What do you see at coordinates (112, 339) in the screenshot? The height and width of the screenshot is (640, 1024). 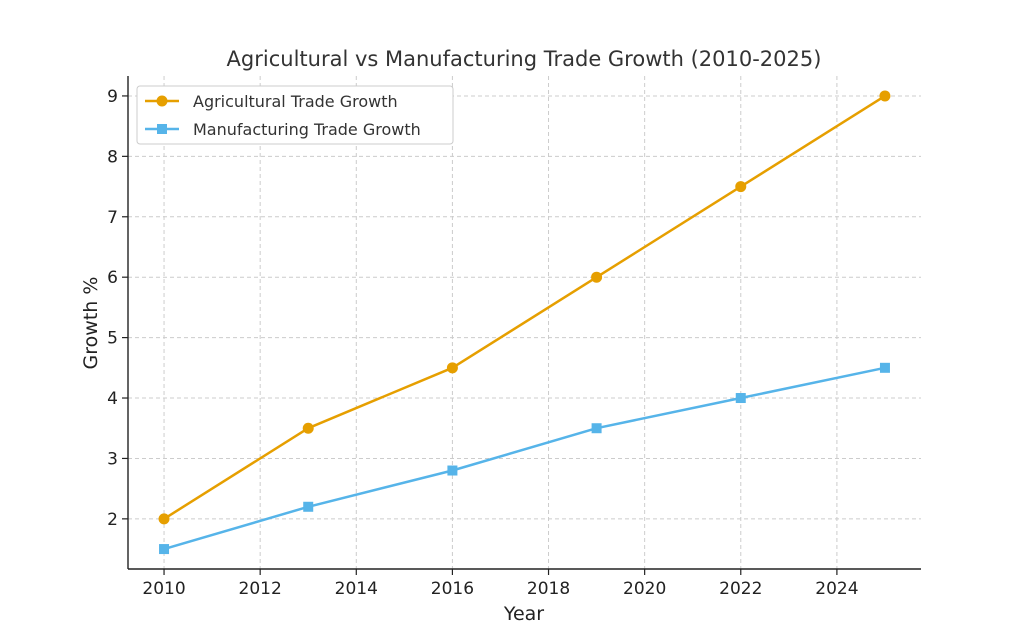 I see `y-tick-label: 5` at bounding box center [112, 339].